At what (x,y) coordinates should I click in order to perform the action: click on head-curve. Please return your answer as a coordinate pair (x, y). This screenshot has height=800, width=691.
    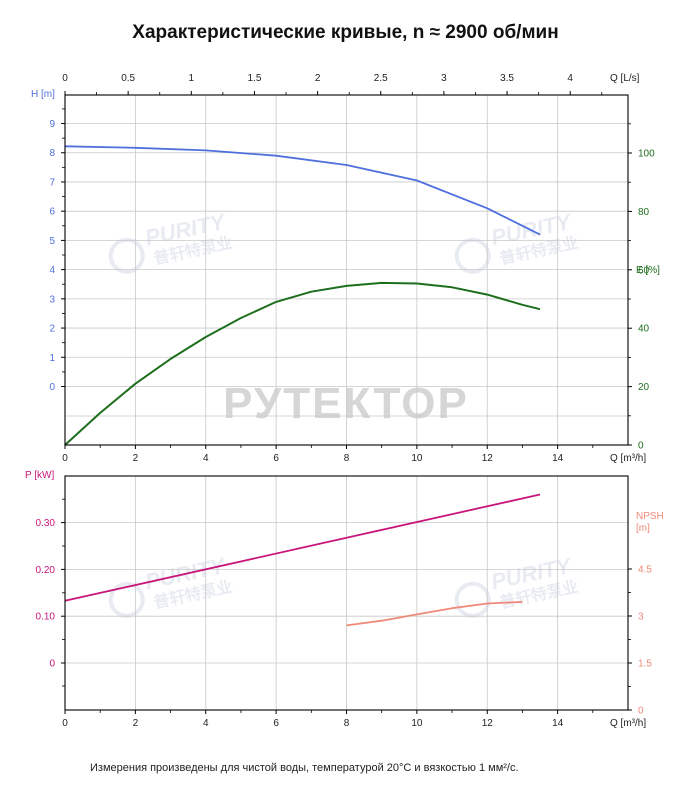
    Looking at the image, I should click on (302, 190).